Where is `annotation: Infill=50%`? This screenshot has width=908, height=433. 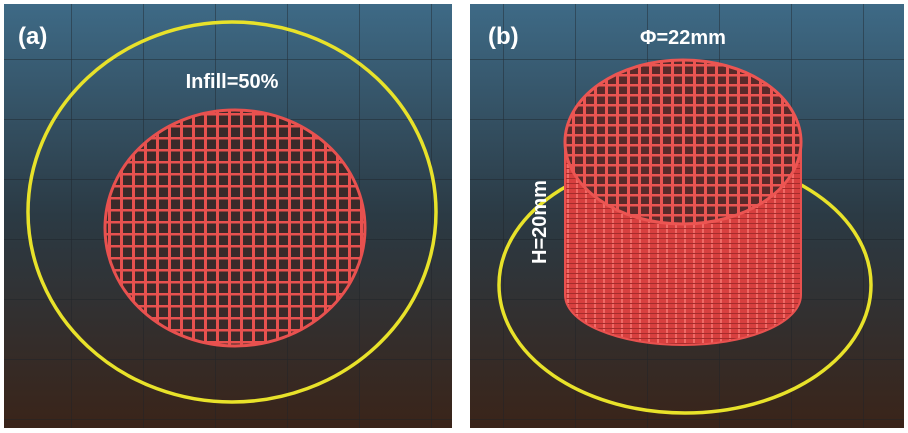
annotation: Infill=50% is located at coordinates (232, 82).